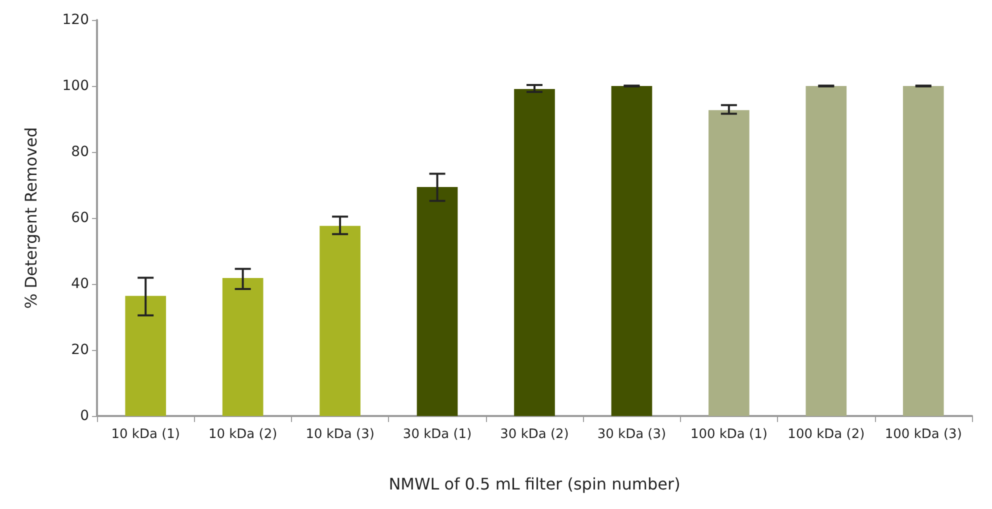  Describe the element at coordinates (340, 434) in the screenshot. I see `x-tick-label: 10 kDa (3)` at that location.